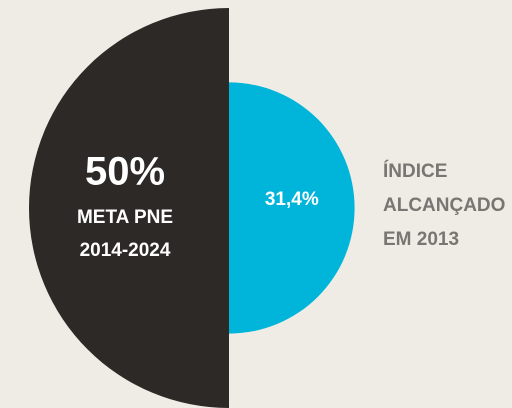 The image size is (512, 408). Describe the element at coordinates (125, 217) in the screenshot. I see `category-label: META PNE` at that location.